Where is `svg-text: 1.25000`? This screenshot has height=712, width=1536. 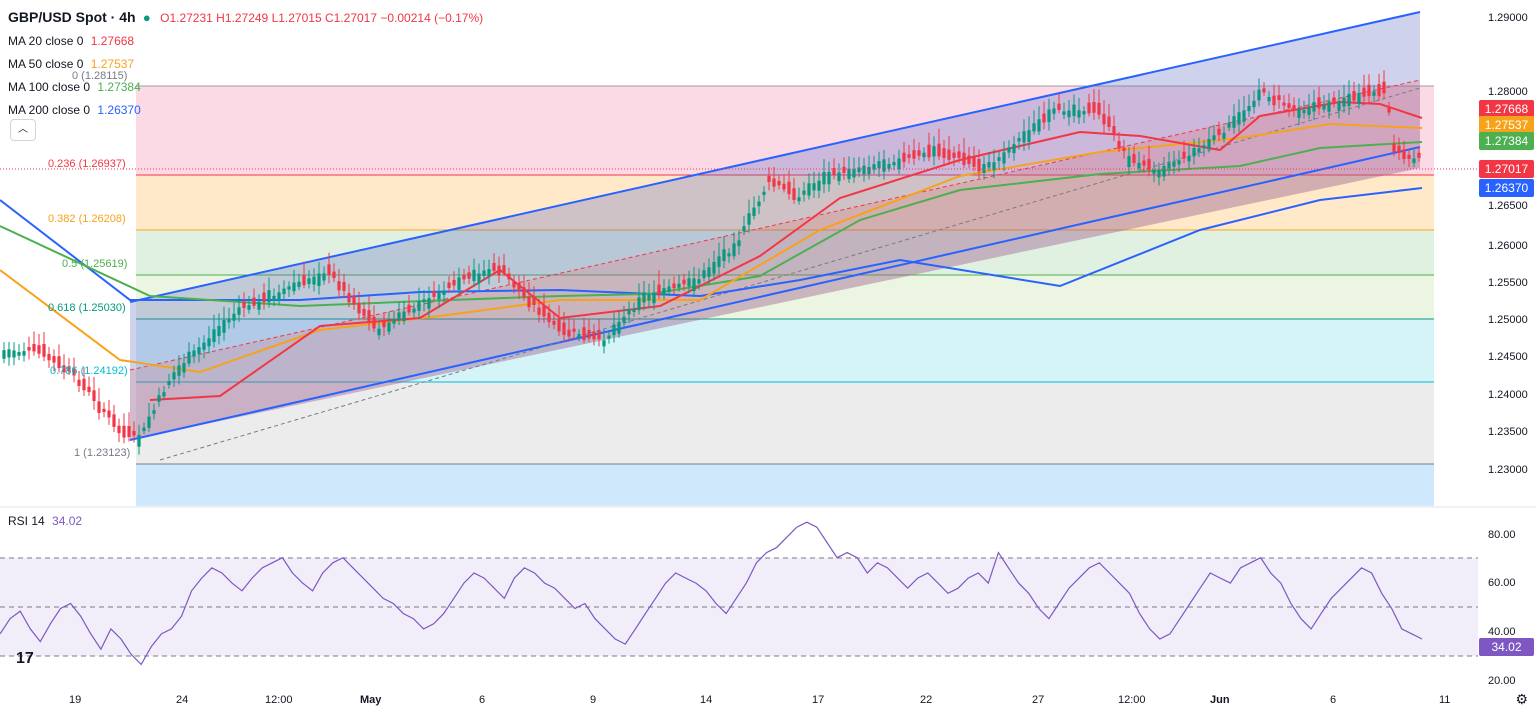
svg-text: 1.25000 is located at coordinates (1508, 320).